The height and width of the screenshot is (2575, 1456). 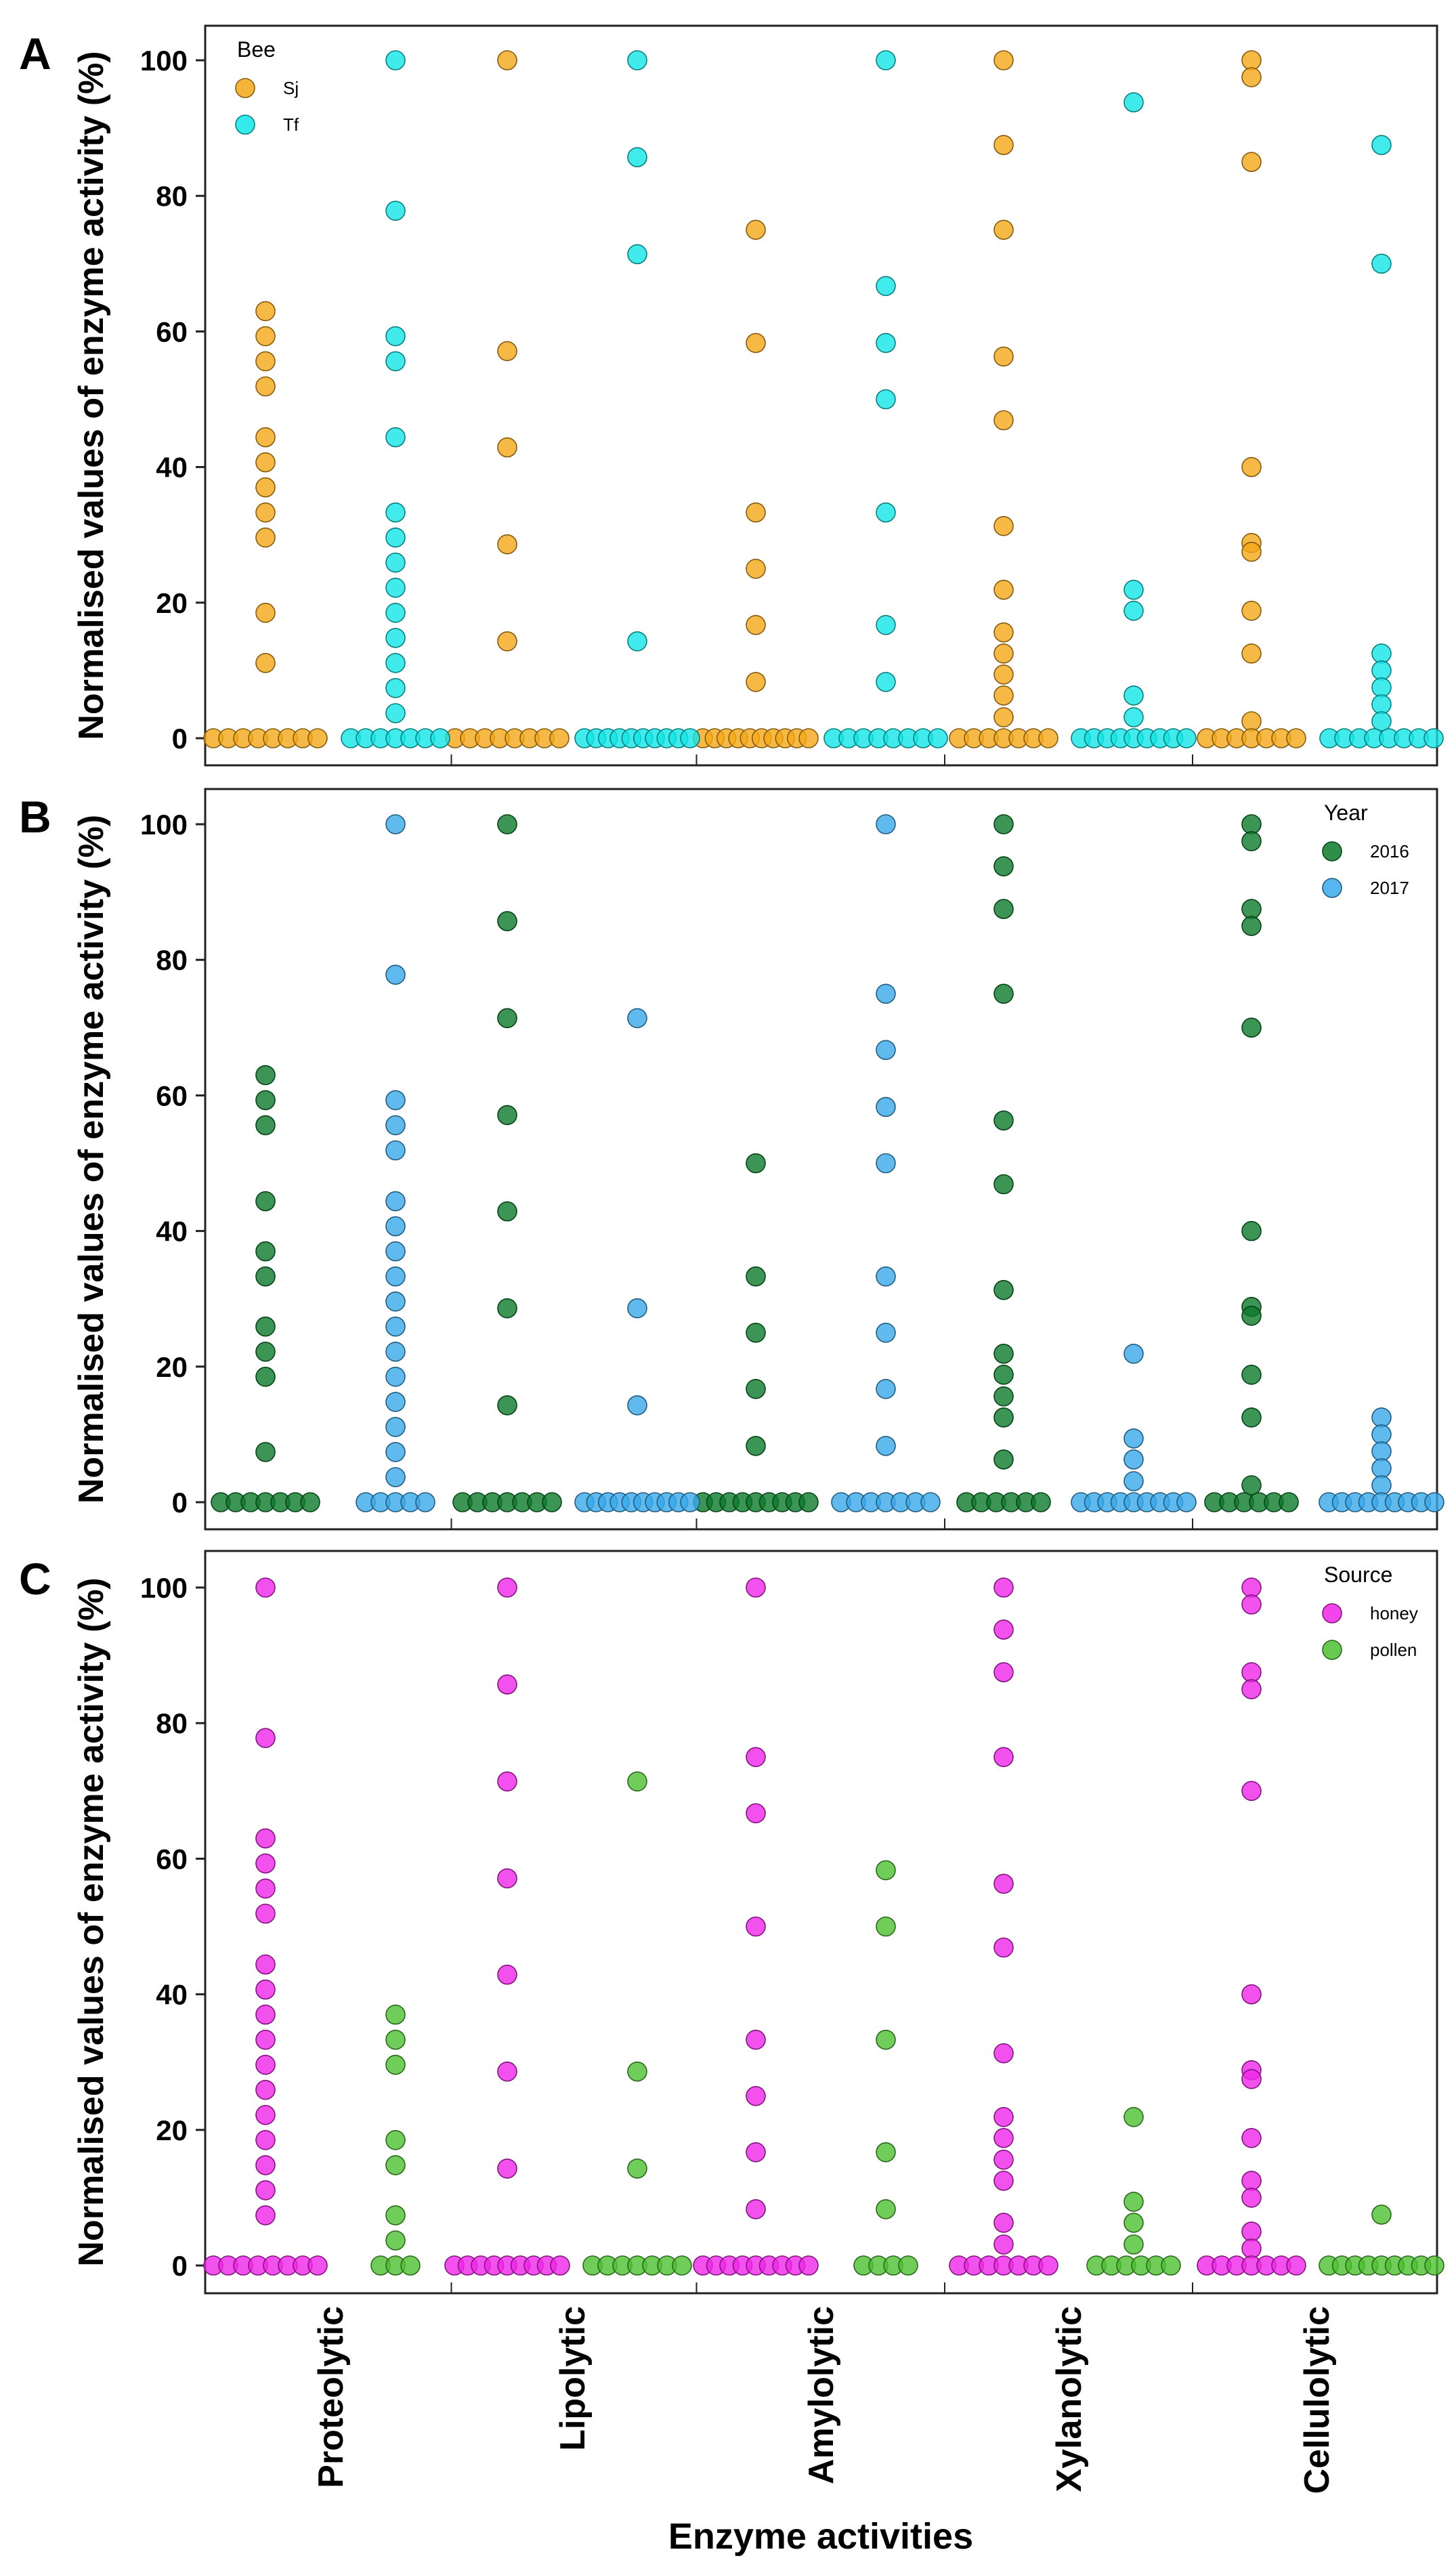 I want to click on y-tick-label: 20, so click(x=172, y=1367).